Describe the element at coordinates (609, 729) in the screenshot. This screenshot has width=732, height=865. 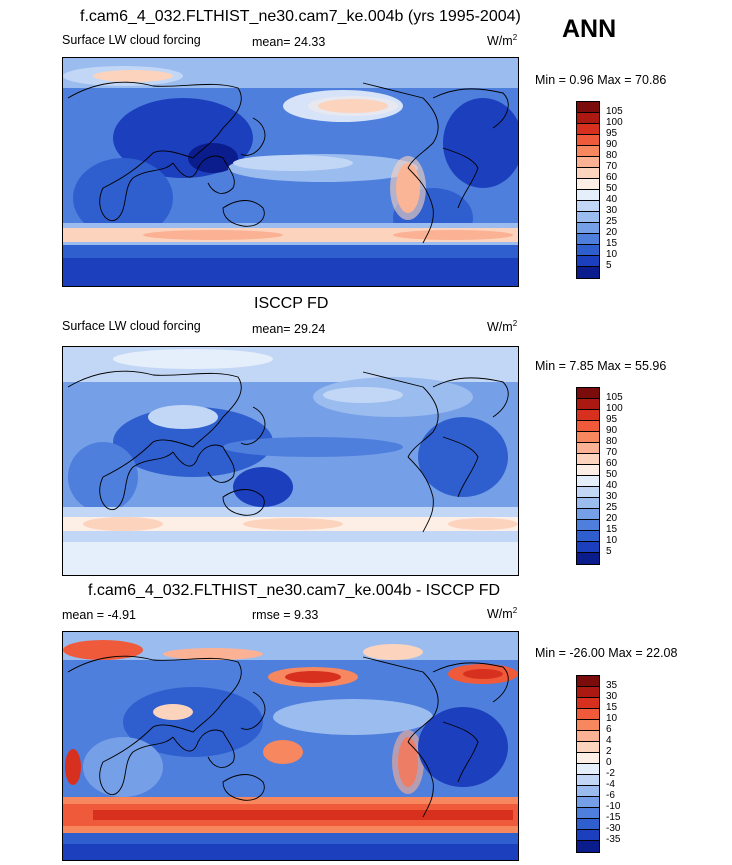
I see `panel3-colorbar-label: 6` at that location.